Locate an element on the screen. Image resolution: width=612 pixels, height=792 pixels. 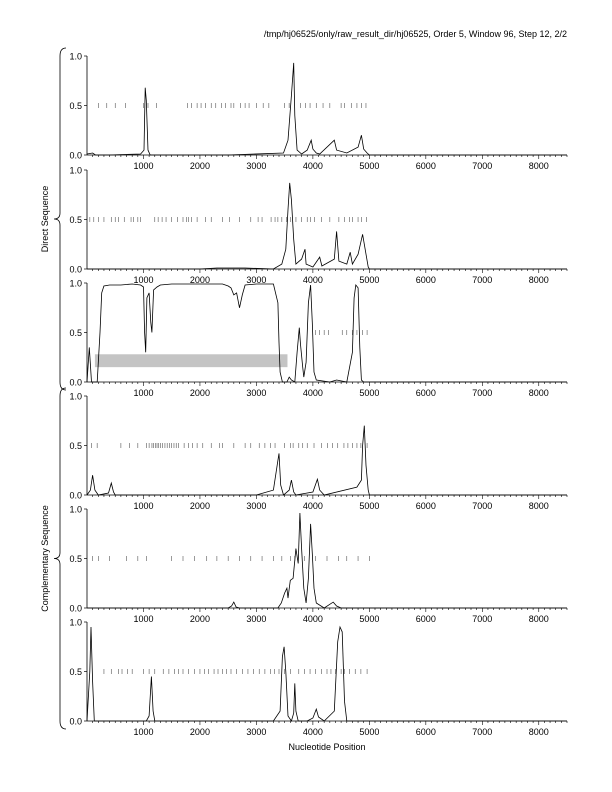
group-label: Complementary Sequence is located at coordinates (45, 558).